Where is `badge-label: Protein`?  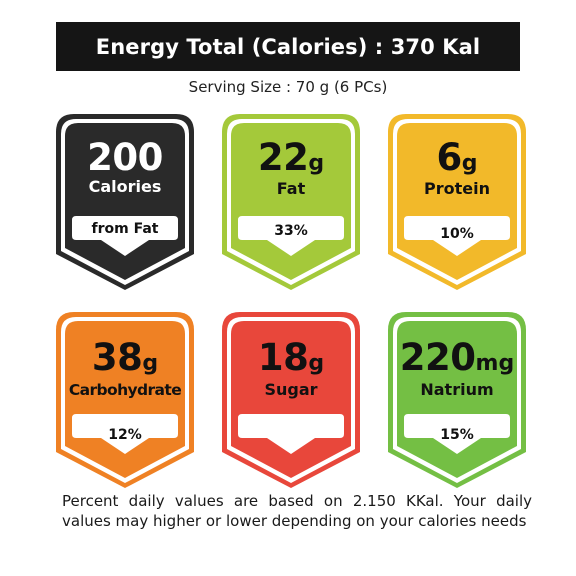 badge-label: Protein is located at coordinates (457, 188).